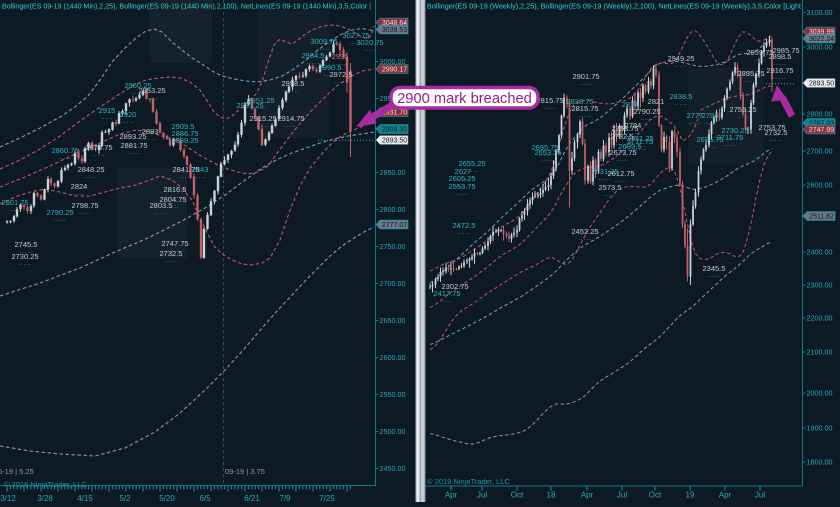  What do you see at coordinates (394, 23) in the screenshot?
I see `svg-text: 3048.64` at bounding box center [394, 23].